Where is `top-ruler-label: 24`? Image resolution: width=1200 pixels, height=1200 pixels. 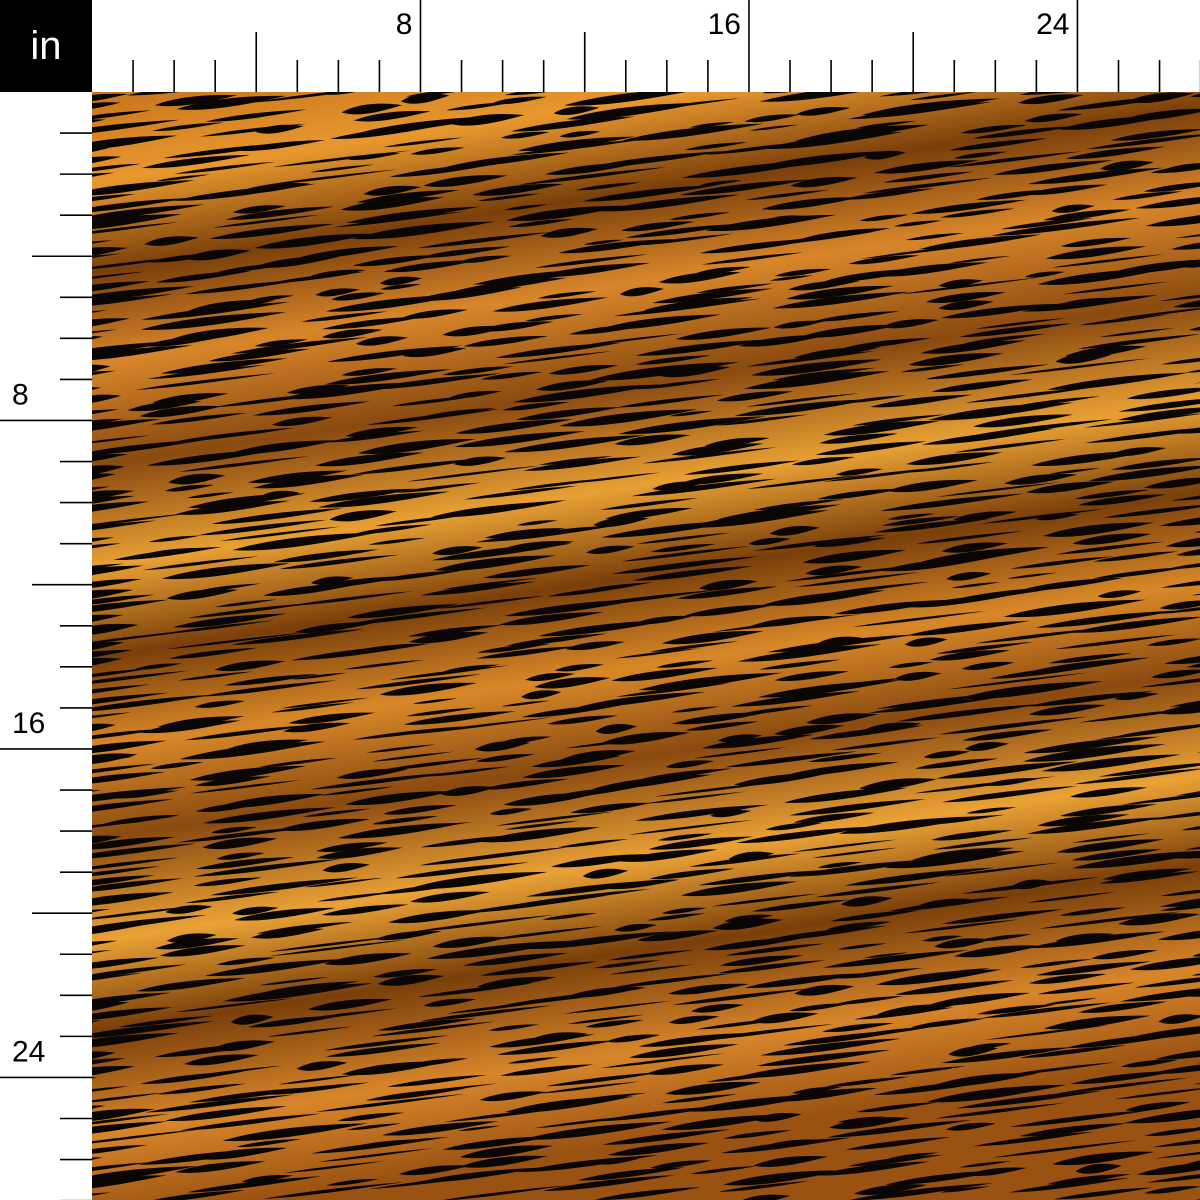 top-ruler-label: 24 is located at coordinates (1052, 24).